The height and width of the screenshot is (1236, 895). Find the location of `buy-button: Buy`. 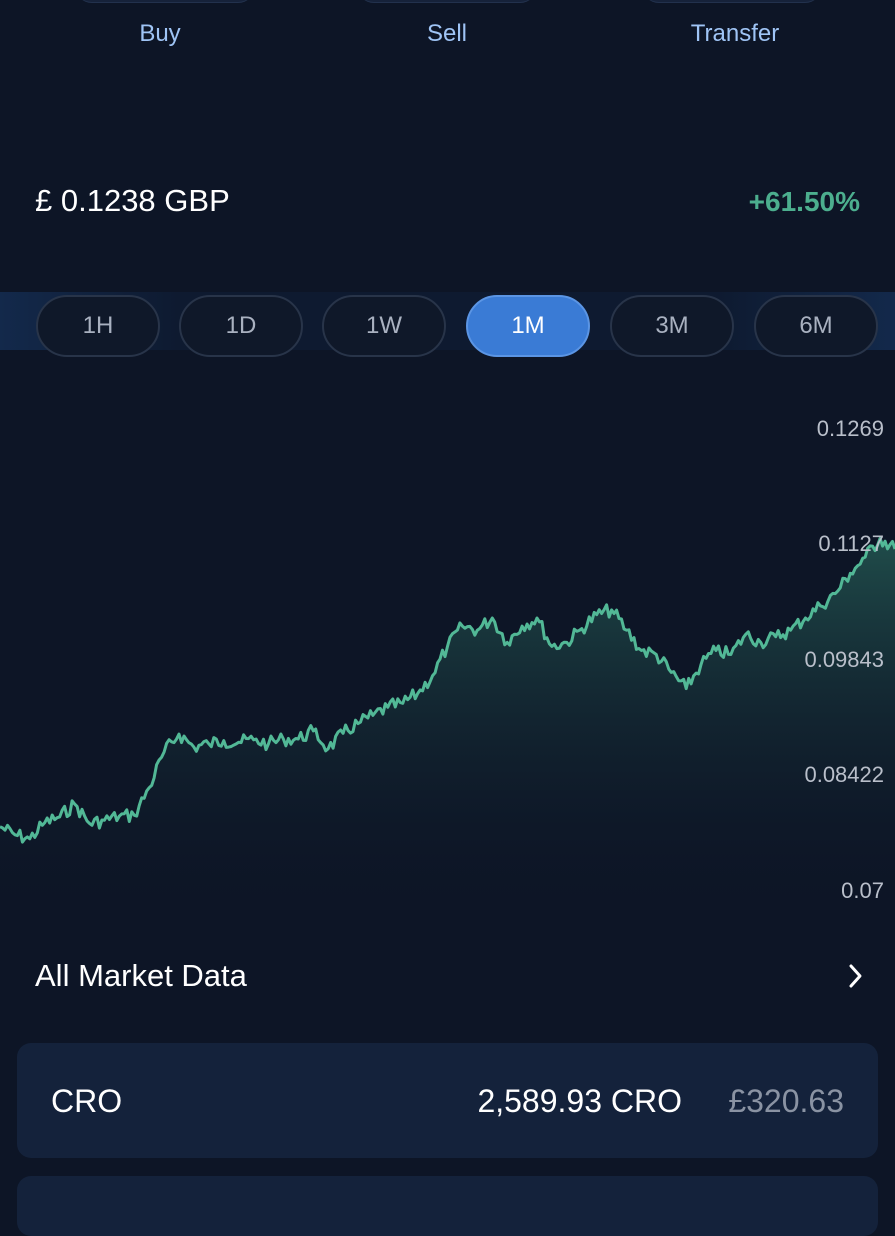

buy-button: Buy is located at coordinates (160, 33).